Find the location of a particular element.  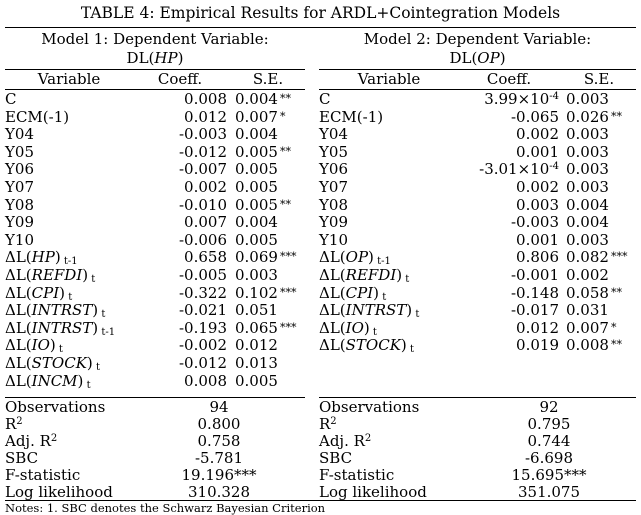

coeff-cell: -0.322 is located at coordinates (180, 293).